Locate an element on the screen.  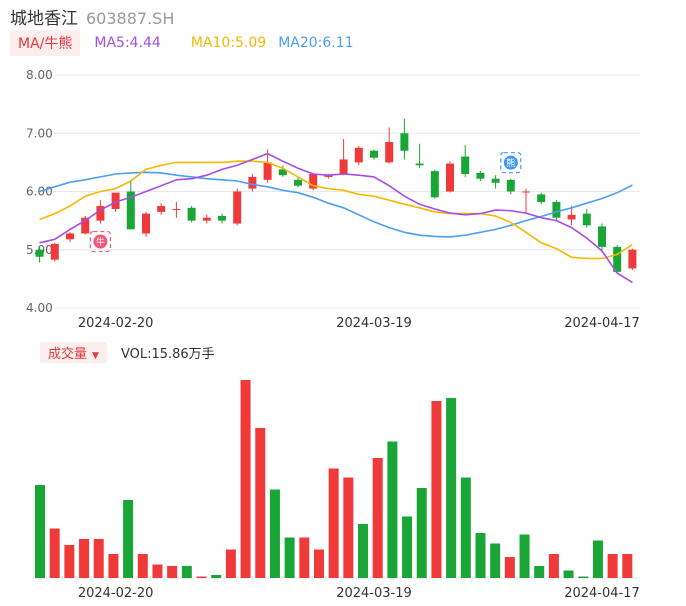
ma-legend: MA/牛熊 MA5:4.44 MA10:5.09 MA20:6.11 is located at coordinates (182, 43).